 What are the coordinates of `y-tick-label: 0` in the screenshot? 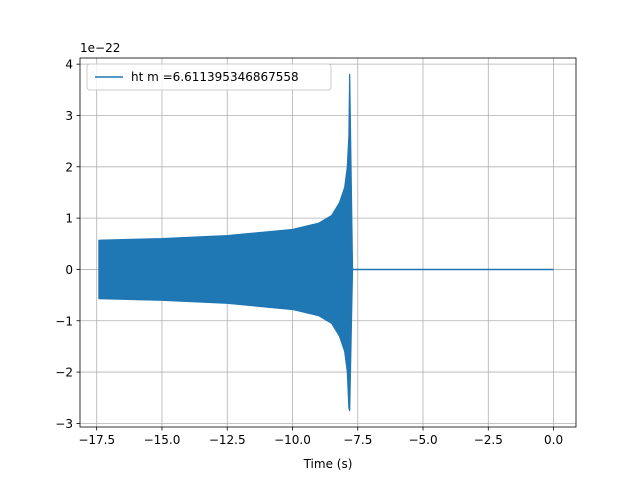 It's located at (69, 270).